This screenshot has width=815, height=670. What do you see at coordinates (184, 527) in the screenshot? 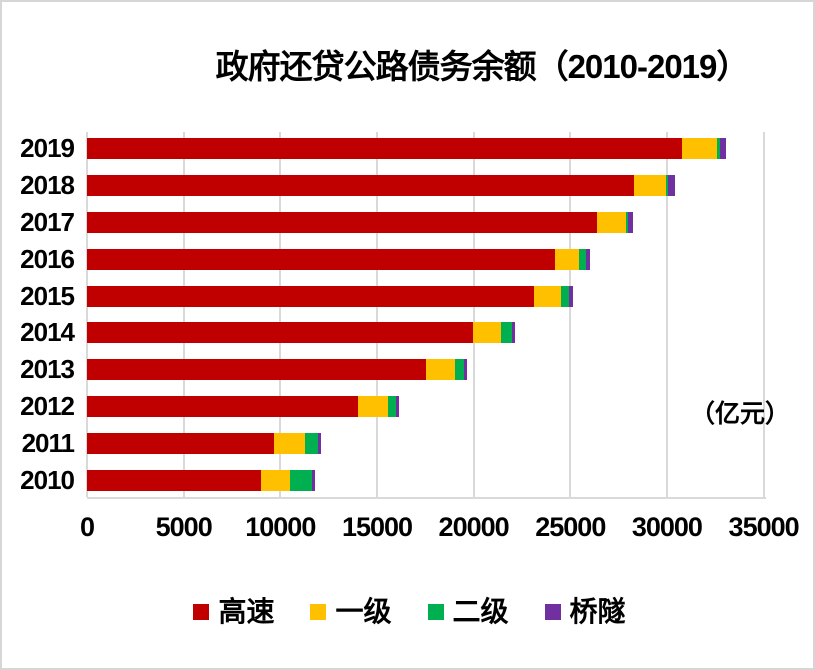
I see `x-axis-tick-label: 5000` at bounding box center [184, 527].